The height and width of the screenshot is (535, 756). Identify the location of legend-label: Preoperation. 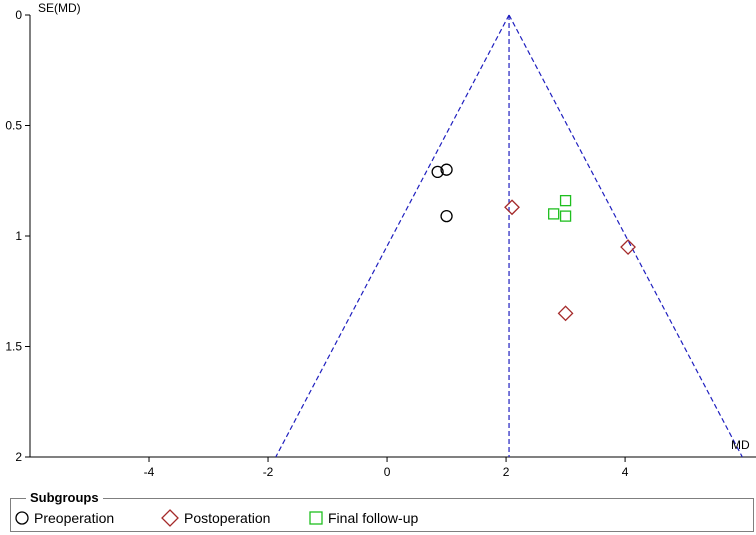
(74, 518).